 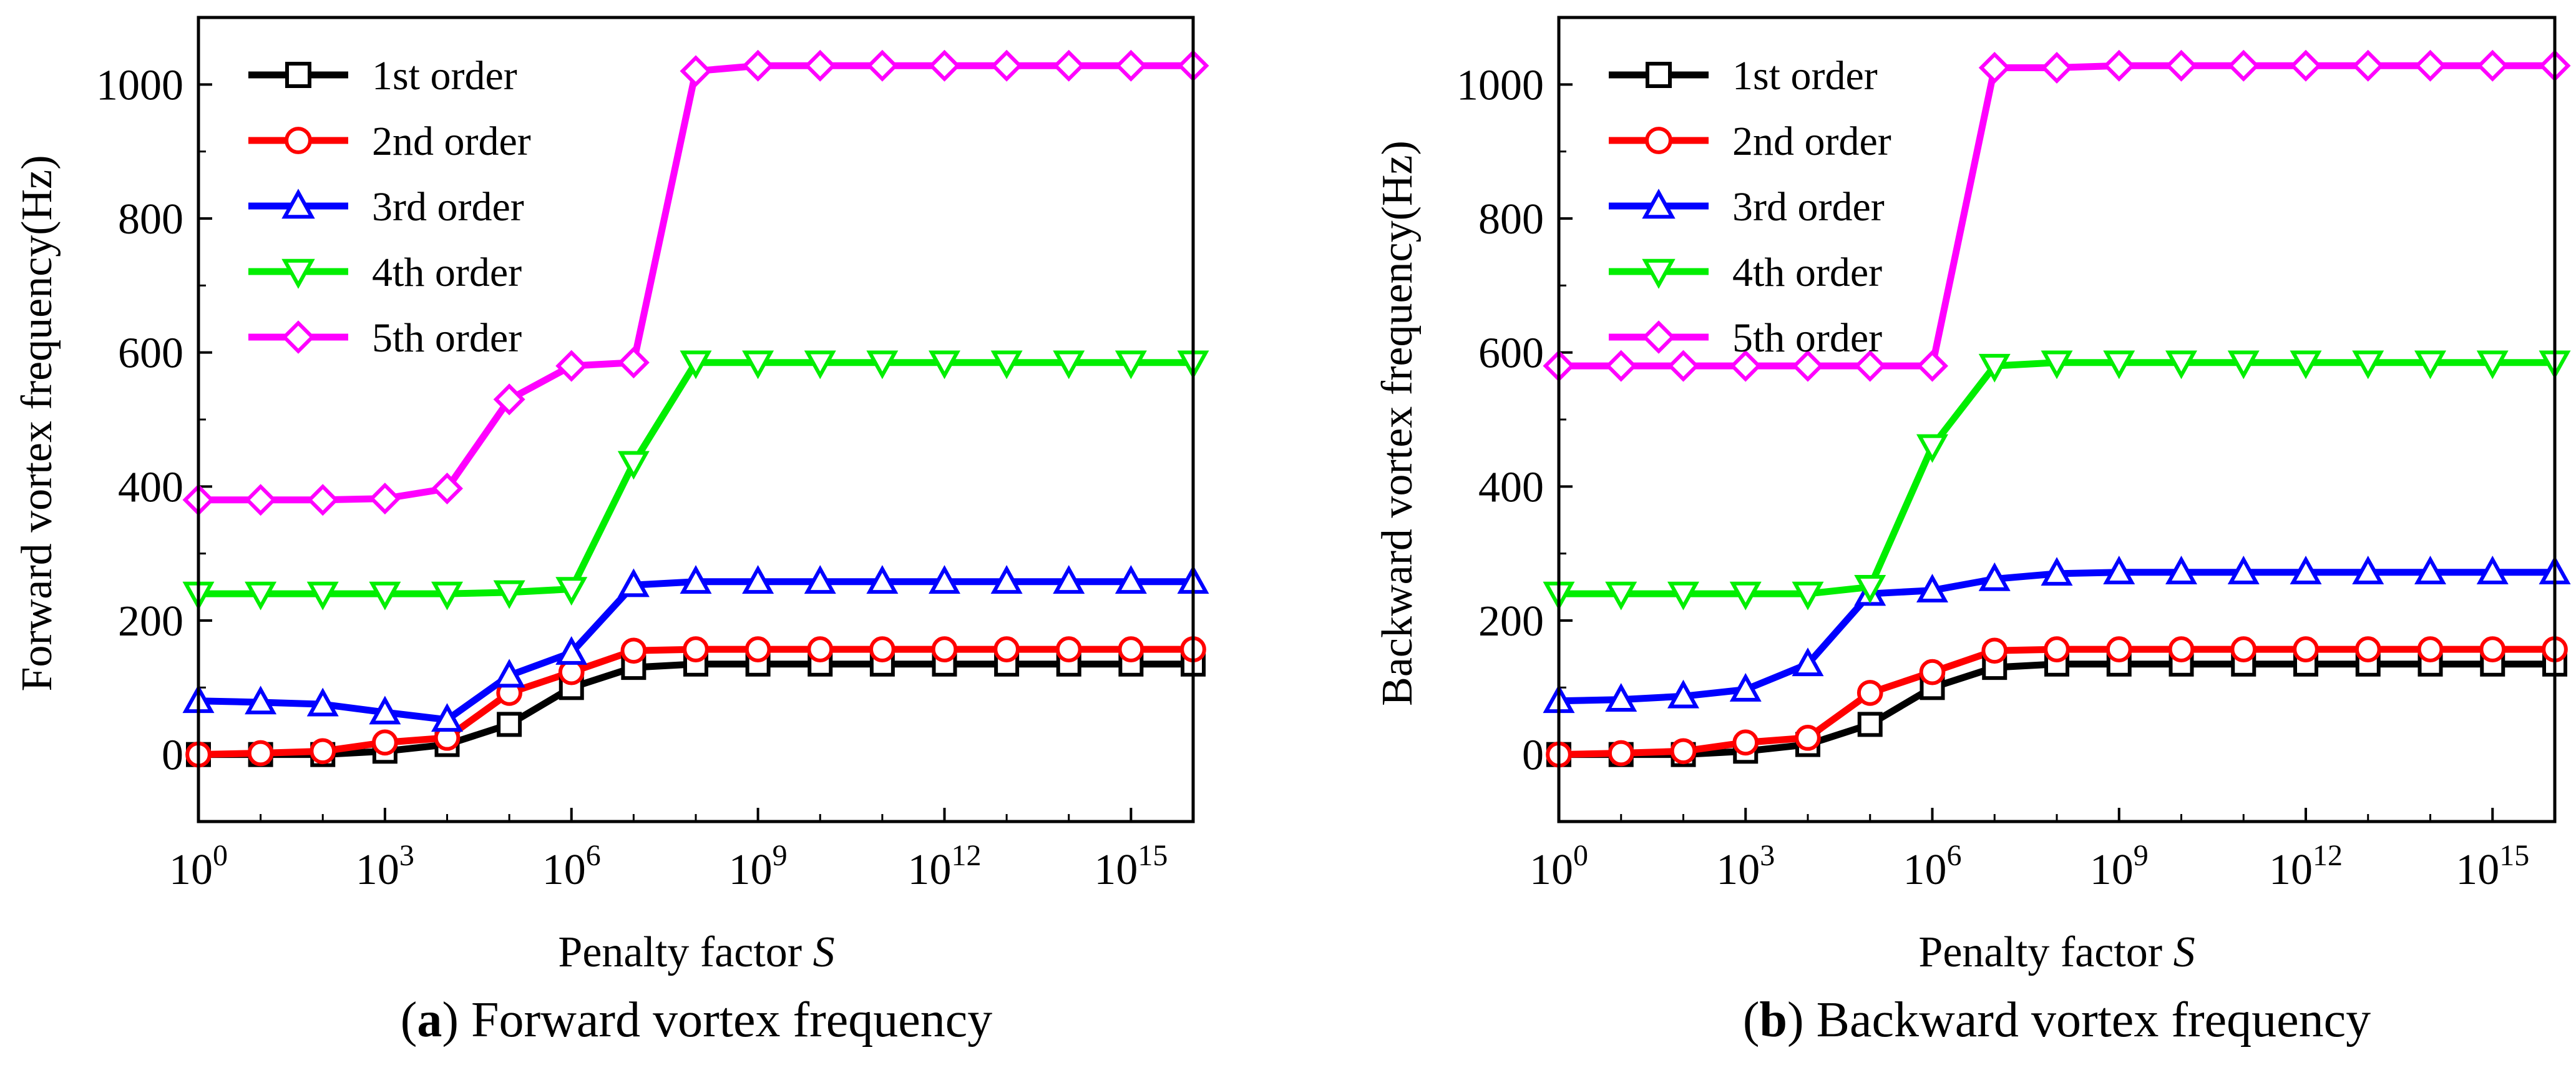 What do you see at coordinates (150, 219) in the screenshot?
I see `y-tick-label: 800` at bounding box center [150, 219].